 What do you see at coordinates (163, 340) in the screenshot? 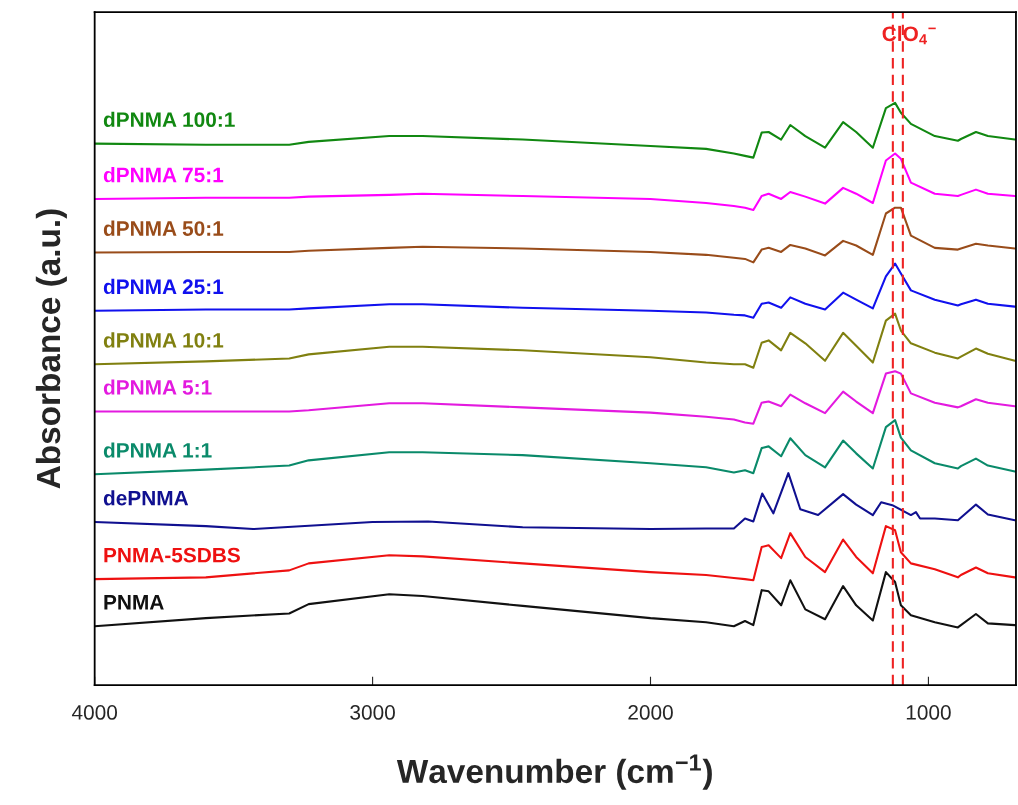
I see `series-label: dPNMA 10:1` at bounding box center [163, 340].